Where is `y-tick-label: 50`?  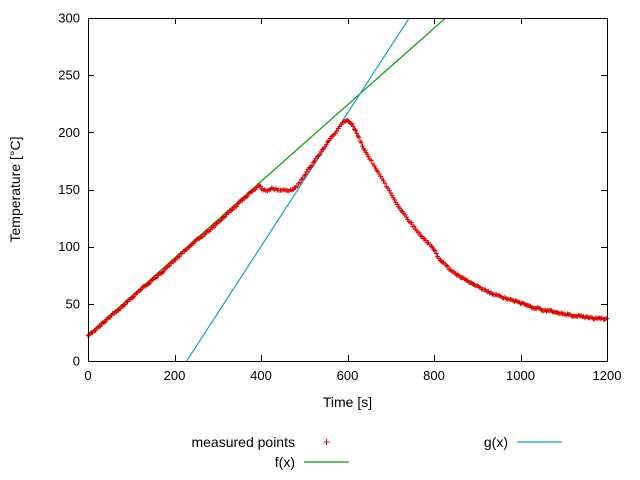
y-tick-label: 50 is located at coordinates (73, 303).